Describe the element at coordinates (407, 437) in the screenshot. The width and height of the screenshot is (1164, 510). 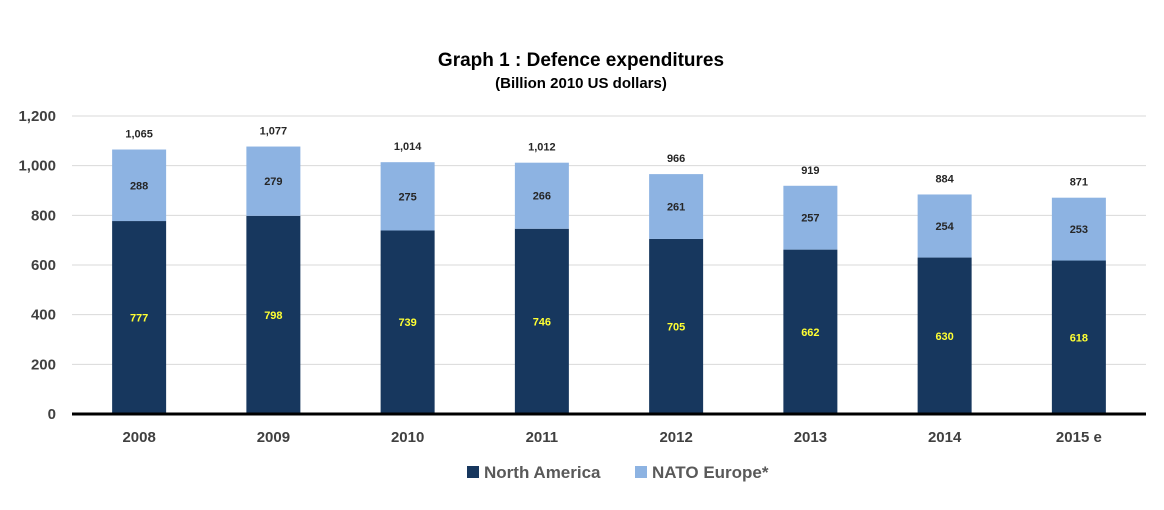
I see `x-tick-label: 2010` at that location.